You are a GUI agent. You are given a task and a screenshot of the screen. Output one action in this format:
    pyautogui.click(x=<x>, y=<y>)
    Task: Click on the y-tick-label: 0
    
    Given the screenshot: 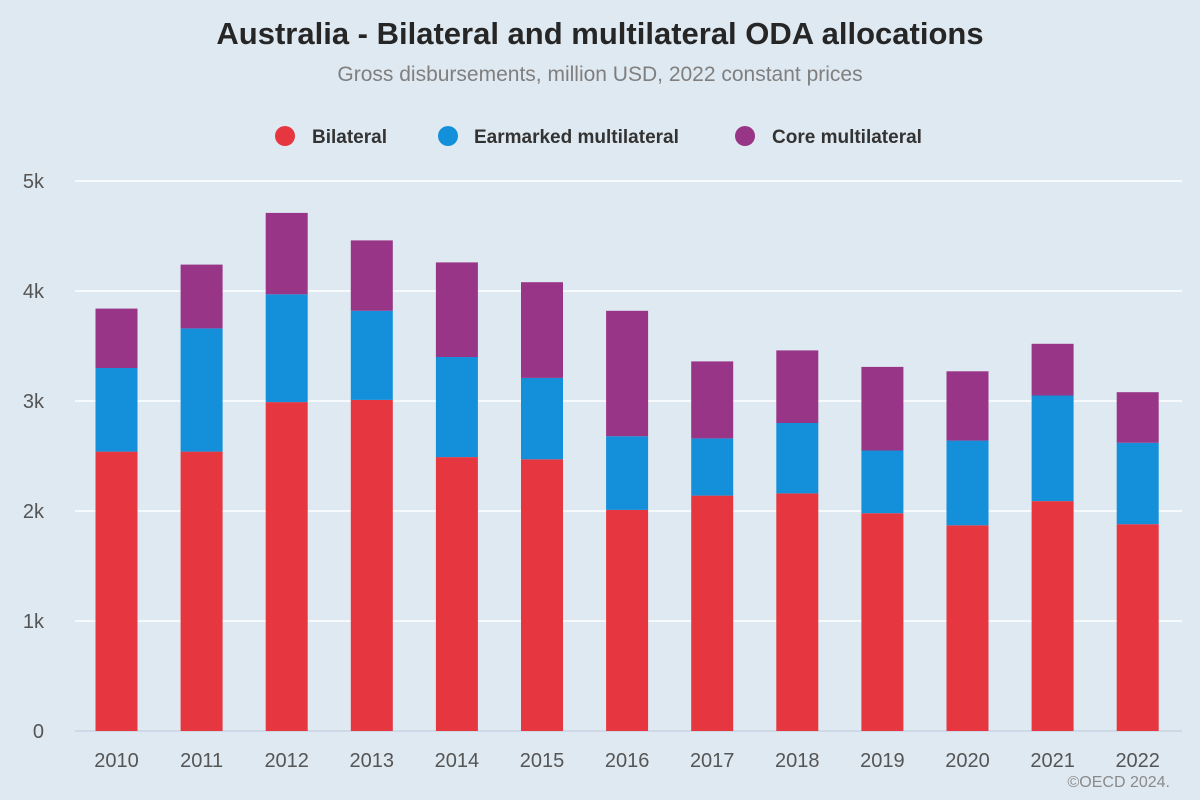 What is the action you would take?
    pyautogui.click(x=38, y=732)
    